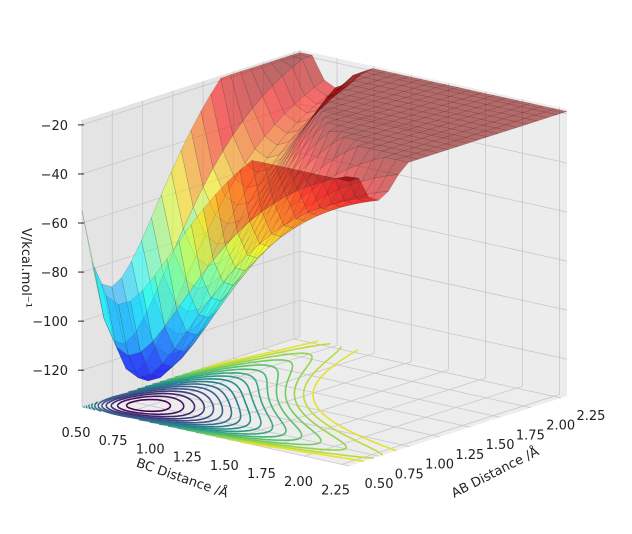 The image size is (632, 534). Describe the element at coordinates (590, 416) in the screenshot. I see `y-tick-label: 2.25` at that location.